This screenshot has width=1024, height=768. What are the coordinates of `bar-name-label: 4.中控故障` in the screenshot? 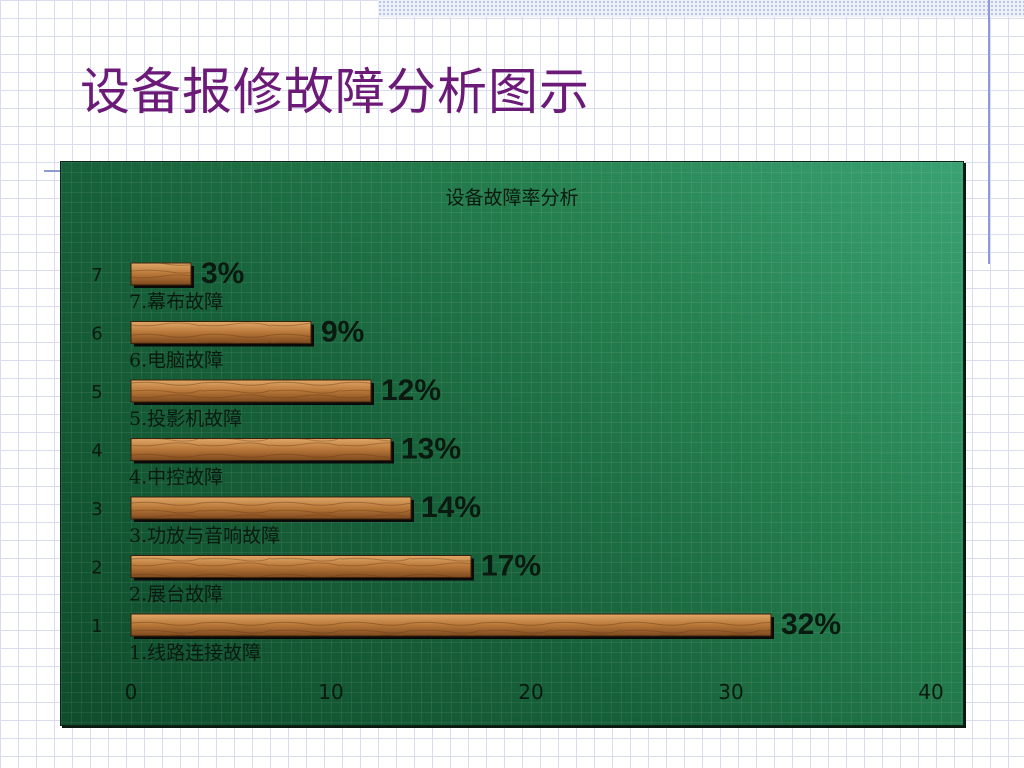 It's located at (176, 478).